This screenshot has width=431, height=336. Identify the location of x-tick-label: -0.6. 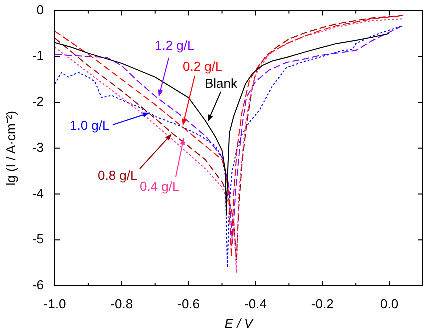
(189, 304).